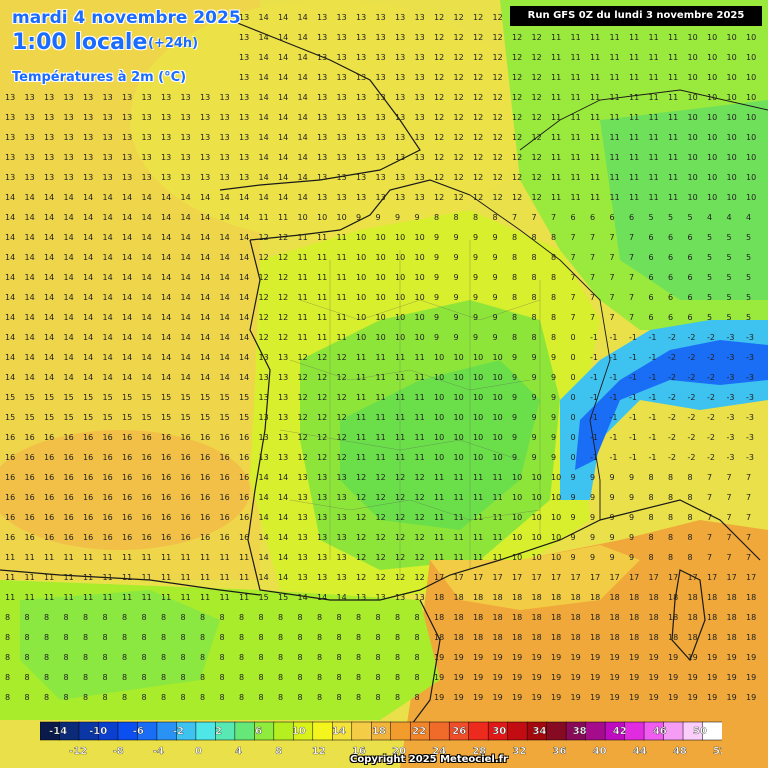 This screenshot has width=768, height=768. What do you see at coordinates (712, 577) in the screenshot?
I see `temperature-value: 17` at bounding box center [712, 577].